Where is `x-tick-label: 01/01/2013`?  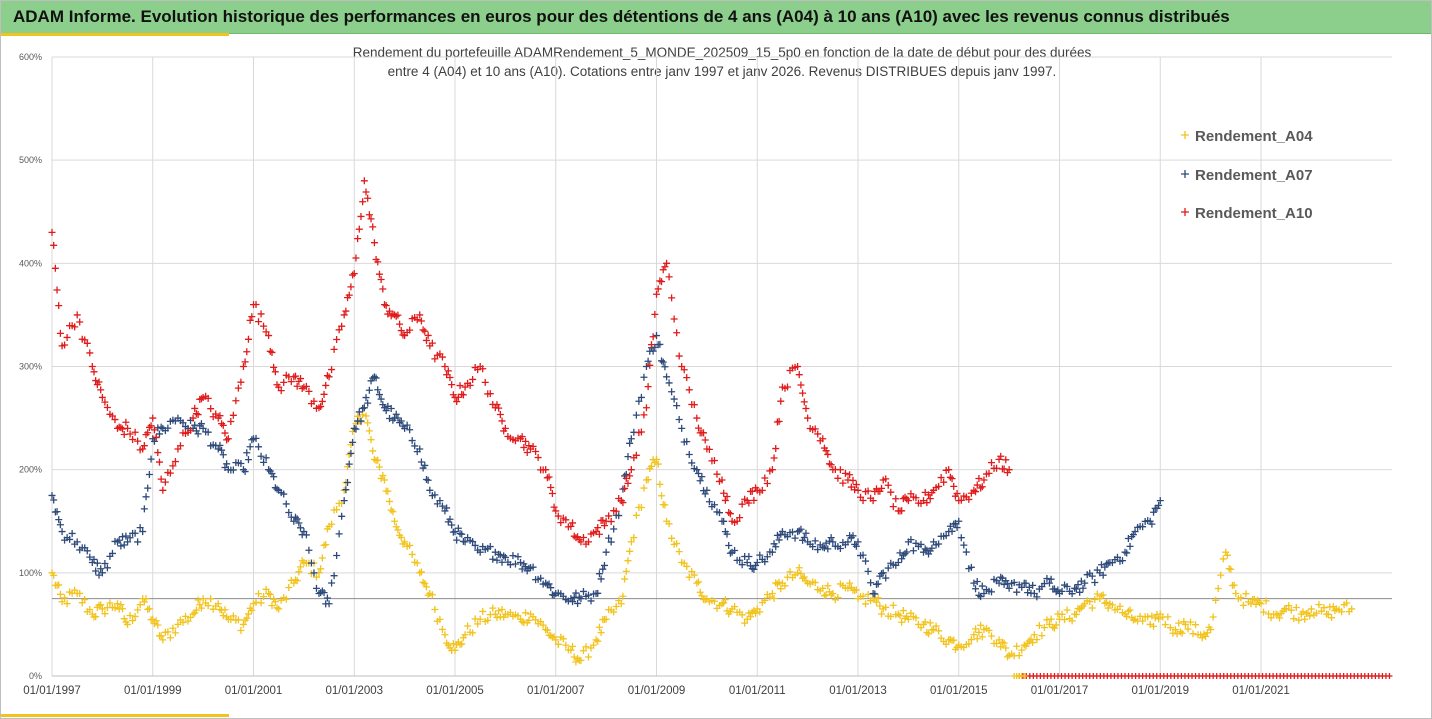
x-tick-label: 01/01/2013 is located at coordinates (858, 691).